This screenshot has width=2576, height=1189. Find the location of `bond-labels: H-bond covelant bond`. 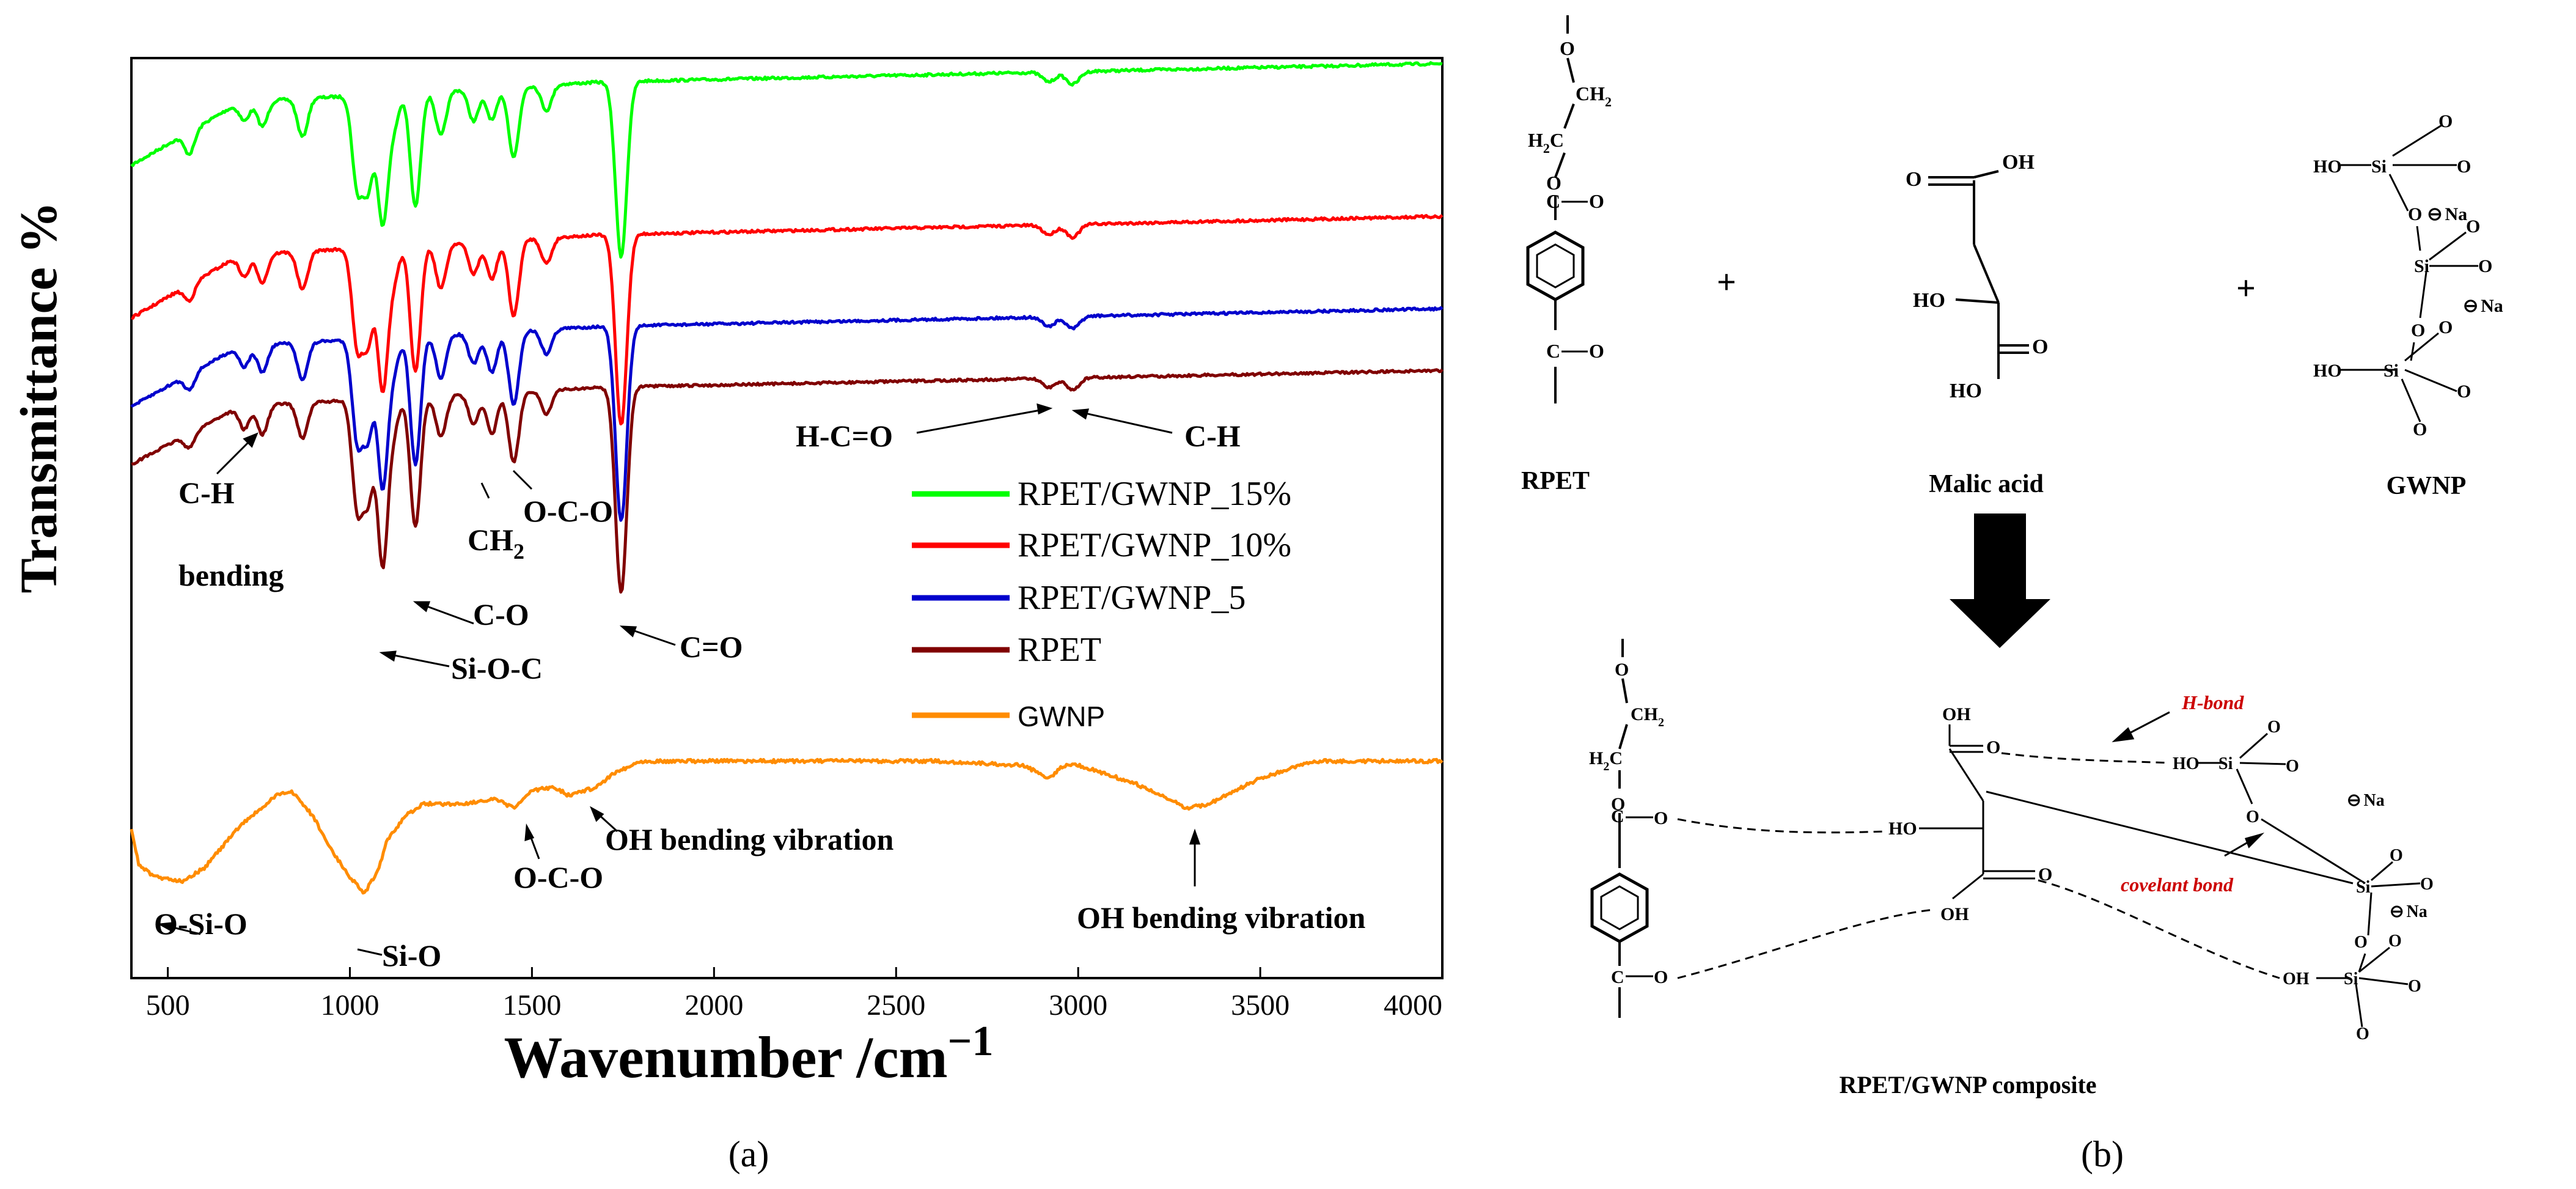

bond-labels: H-bond covelant bond is located at coordinates (2182, 794).